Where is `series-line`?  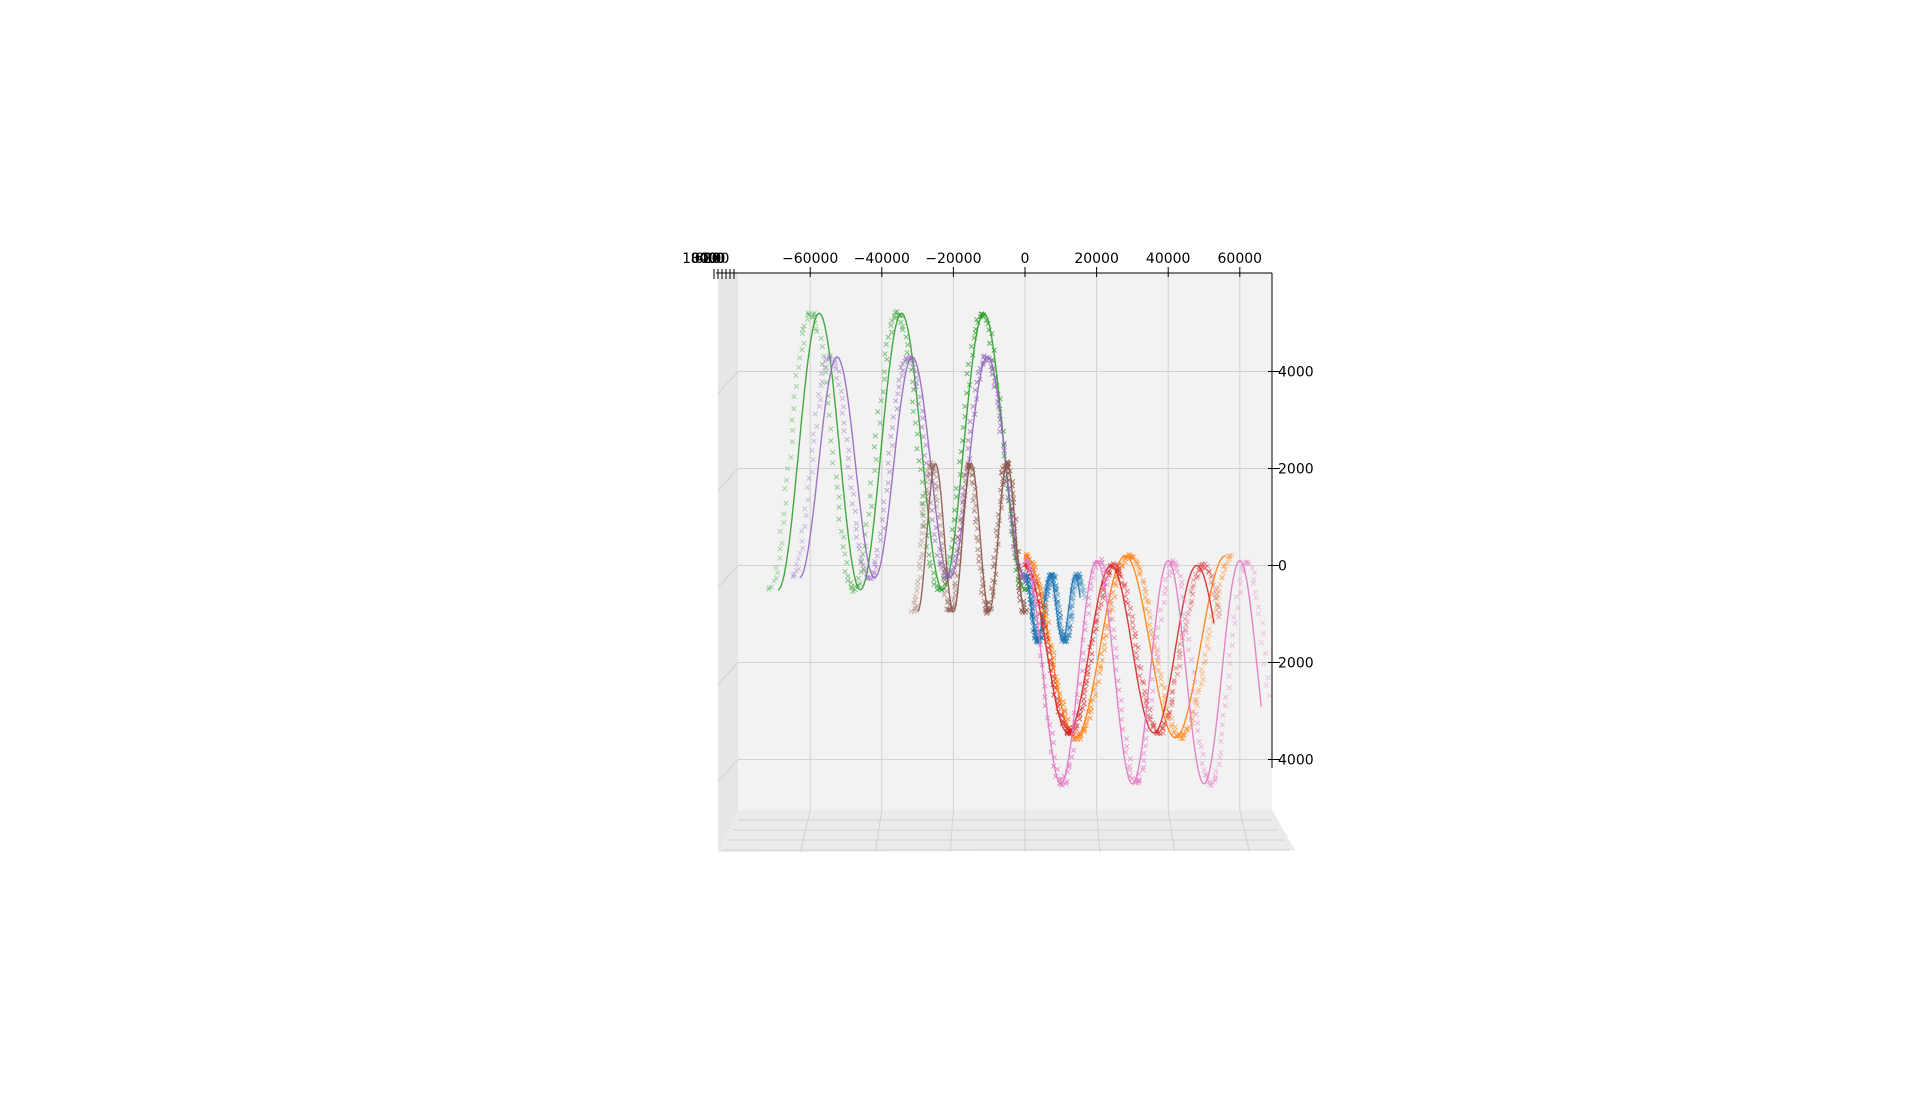
series-line is located at coordinates (1143, 672).